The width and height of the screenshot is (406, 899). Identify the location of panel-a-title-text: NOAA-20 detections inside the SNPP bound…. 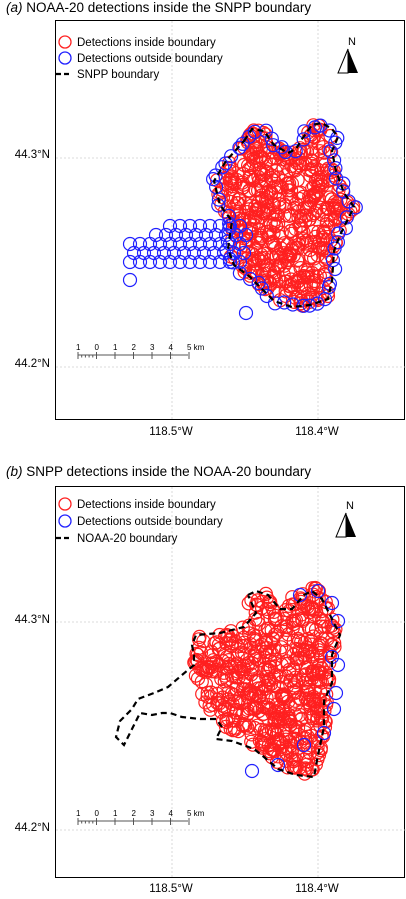
(169, 7).